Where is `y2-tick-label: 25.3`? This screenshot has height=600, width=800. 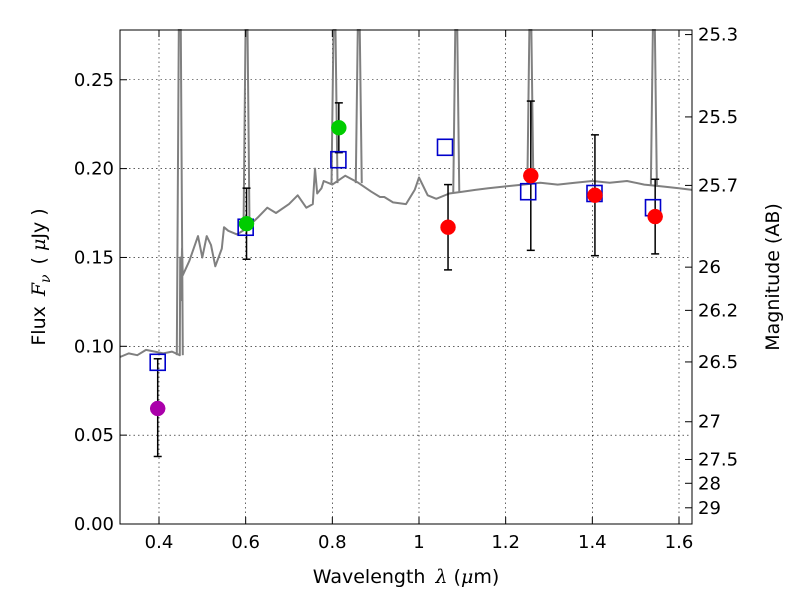 y2-tick-label: 25.3 is located at coordinates (718, 35).